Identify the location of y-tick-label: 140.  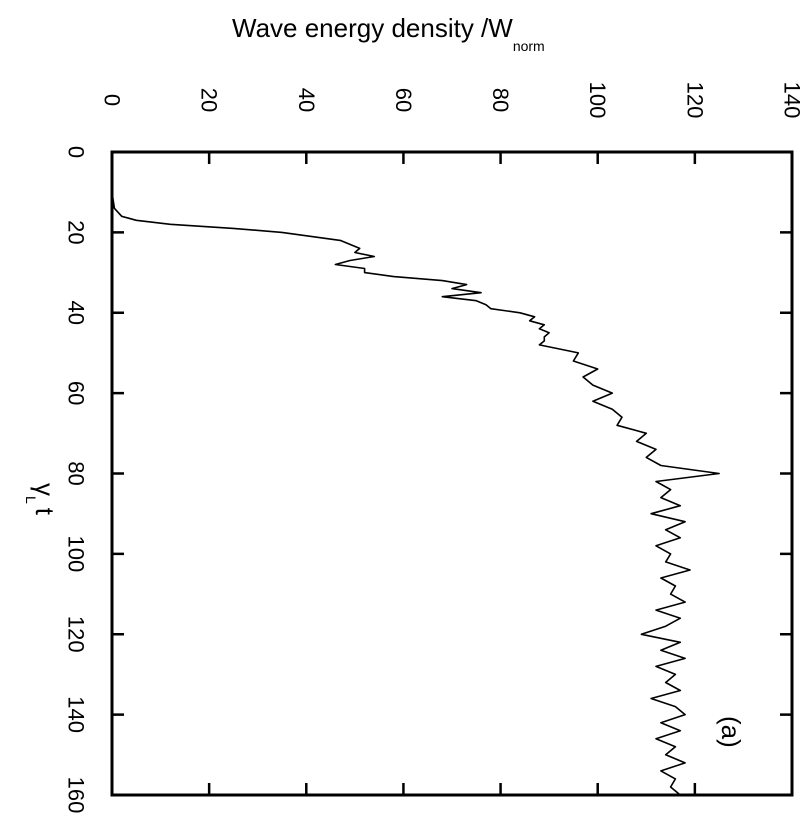
(792, 100).